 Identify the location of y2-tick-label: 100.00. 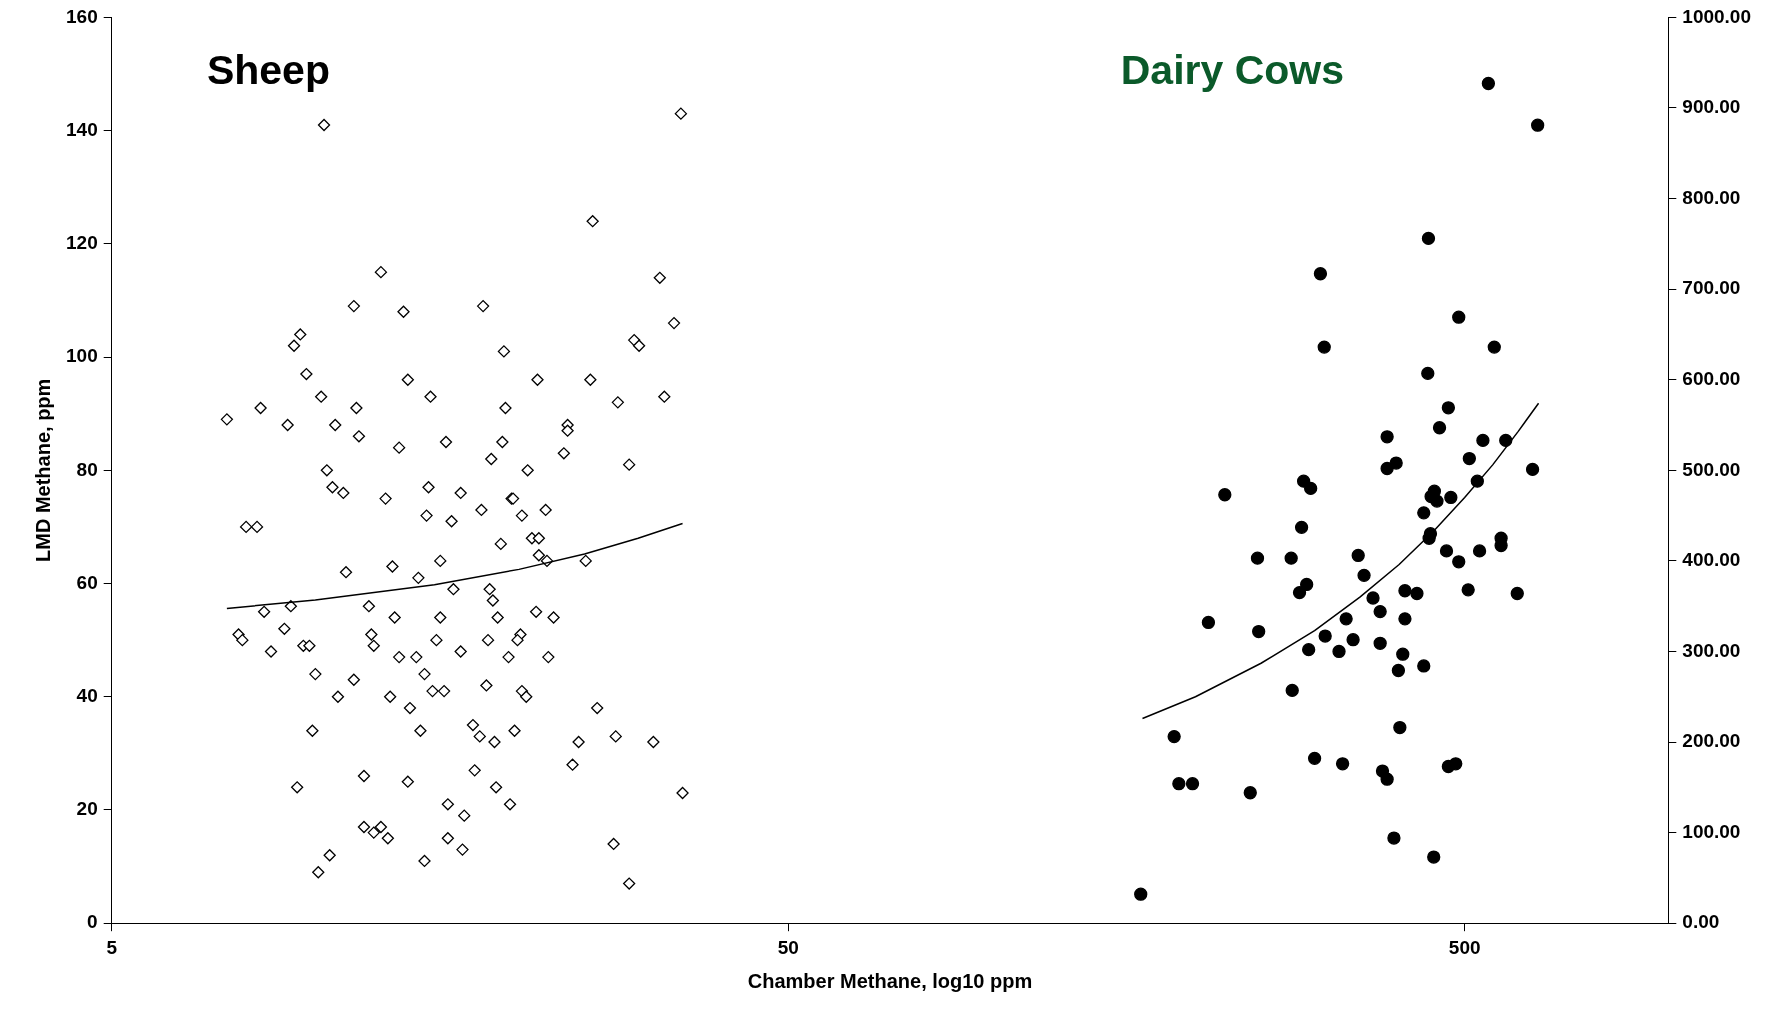
(1711, 831).